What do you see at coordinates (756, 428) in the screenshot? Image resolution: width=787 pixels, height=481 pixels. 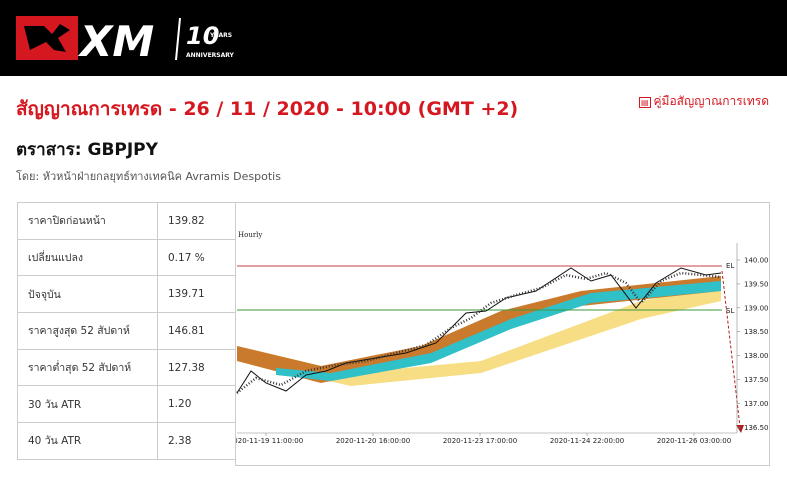 I see `y-tick-label: 136.50` at bounding box center [756, 428].